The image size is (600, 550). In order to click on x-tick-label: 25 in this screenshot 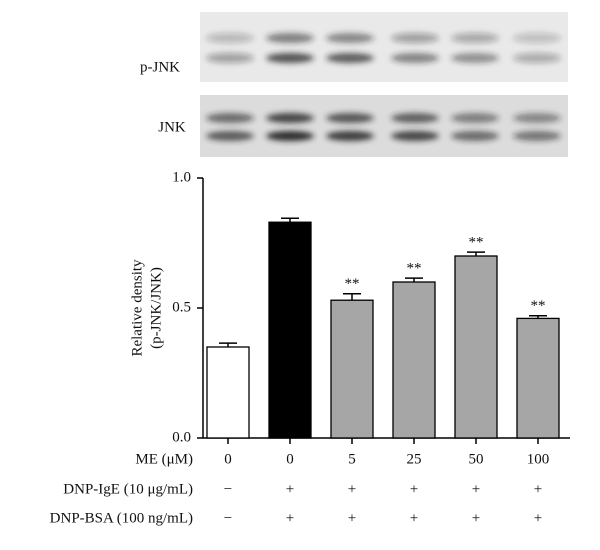, I will do `click(414, 459)`.